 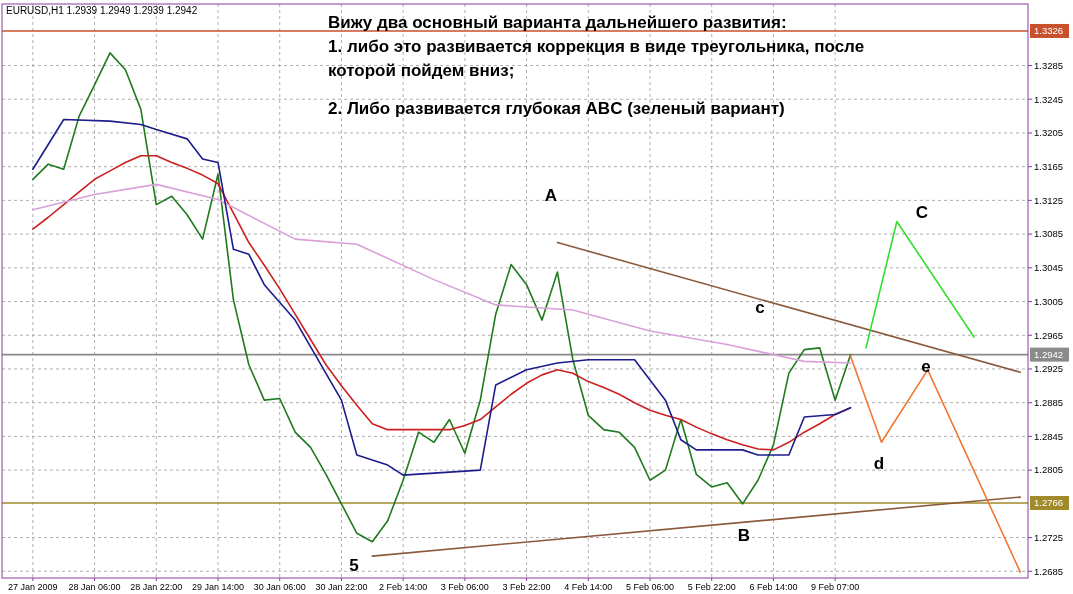 What do you see at coordinates (1049, 503) in the screenshot?
I see `ref-line-label: 1.2766` at bounding box center [1049, 503].